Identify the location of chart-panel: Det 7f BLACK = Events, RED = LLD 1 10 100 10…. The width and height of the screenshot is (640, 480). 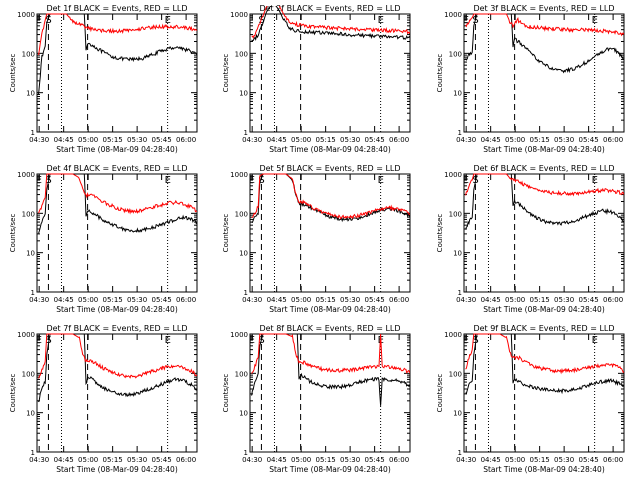
(103, 399).